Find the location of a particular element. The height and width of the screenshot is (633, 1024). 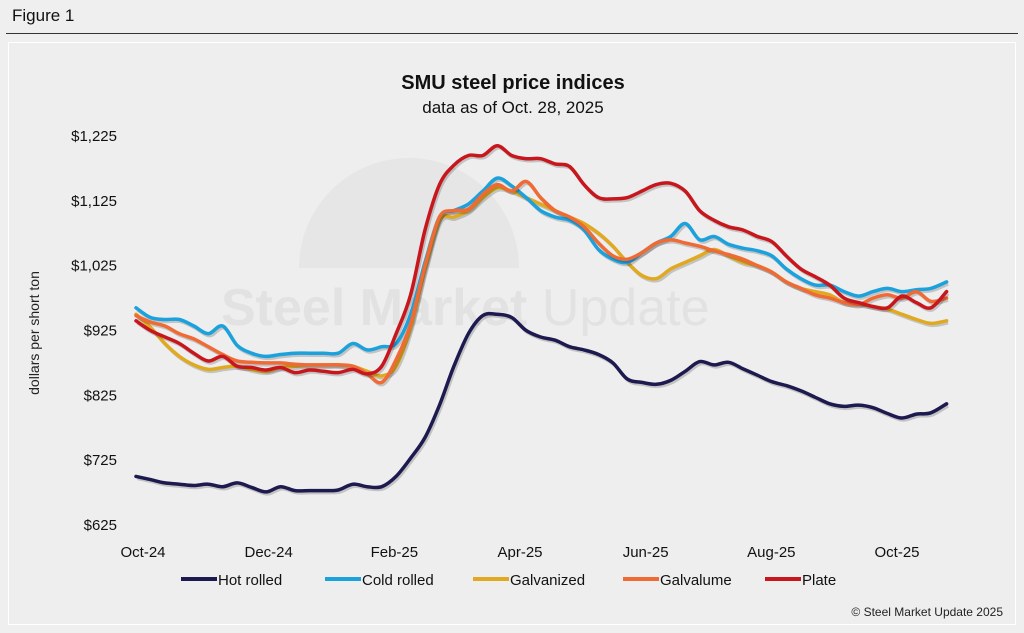

y-tick-label: $625 is located at coordinates (100, 525).